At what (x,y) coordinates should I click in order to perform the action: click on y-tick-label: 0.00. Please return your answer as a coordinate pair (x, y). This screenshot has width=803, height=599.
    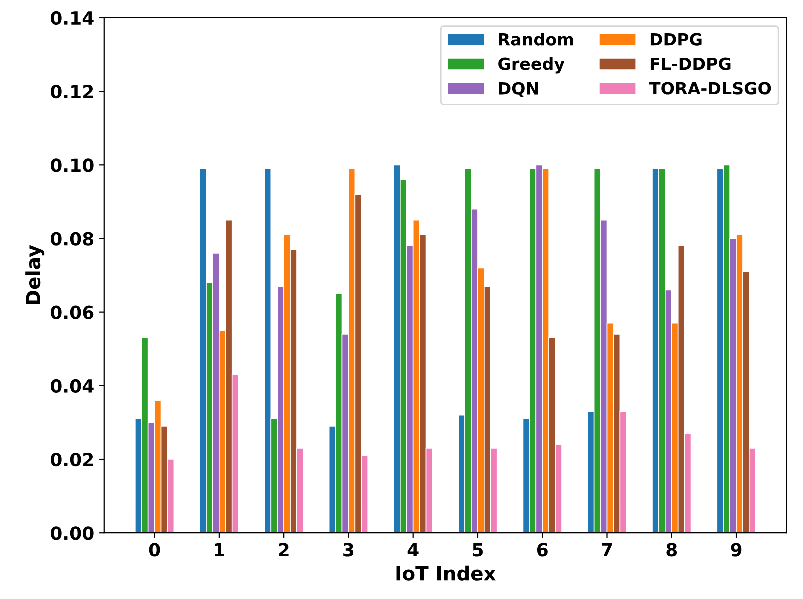
    Looking at the image, I should click on (72, 533).